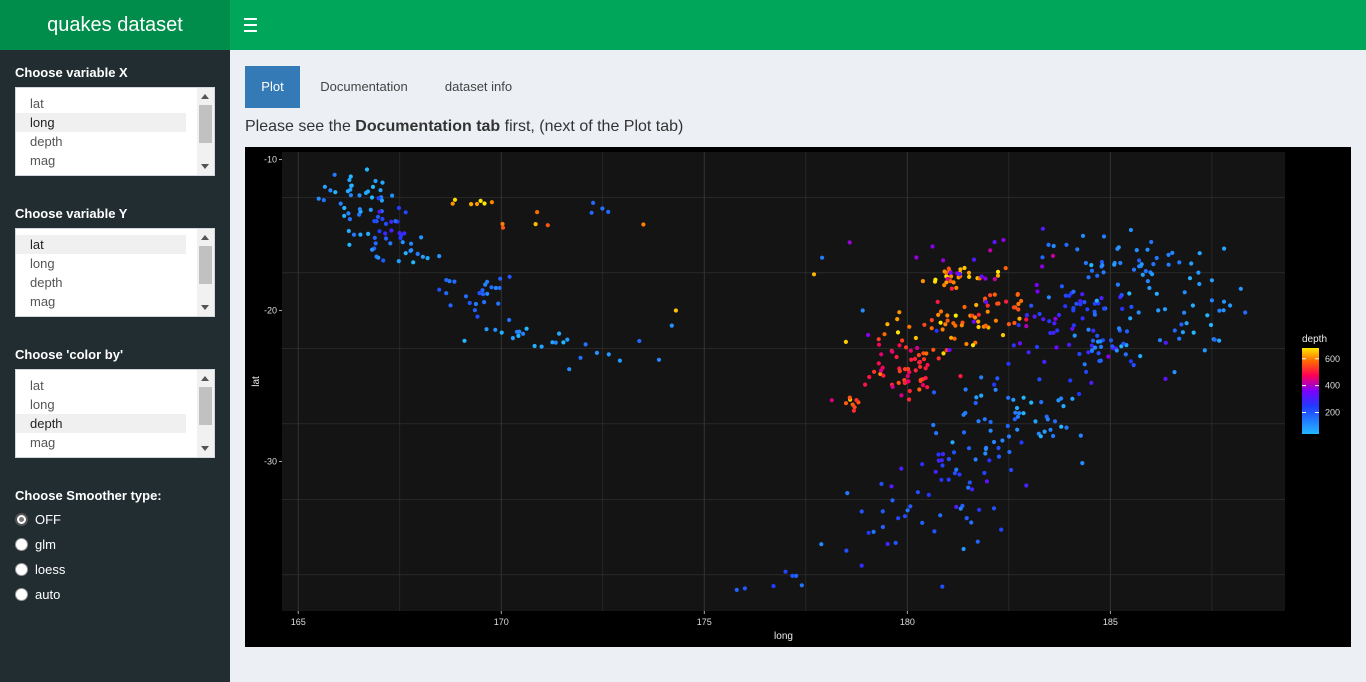 This screenshot has width=1366, height=682. I want to click on color-by-option-mag: mag, so click(43, 442).